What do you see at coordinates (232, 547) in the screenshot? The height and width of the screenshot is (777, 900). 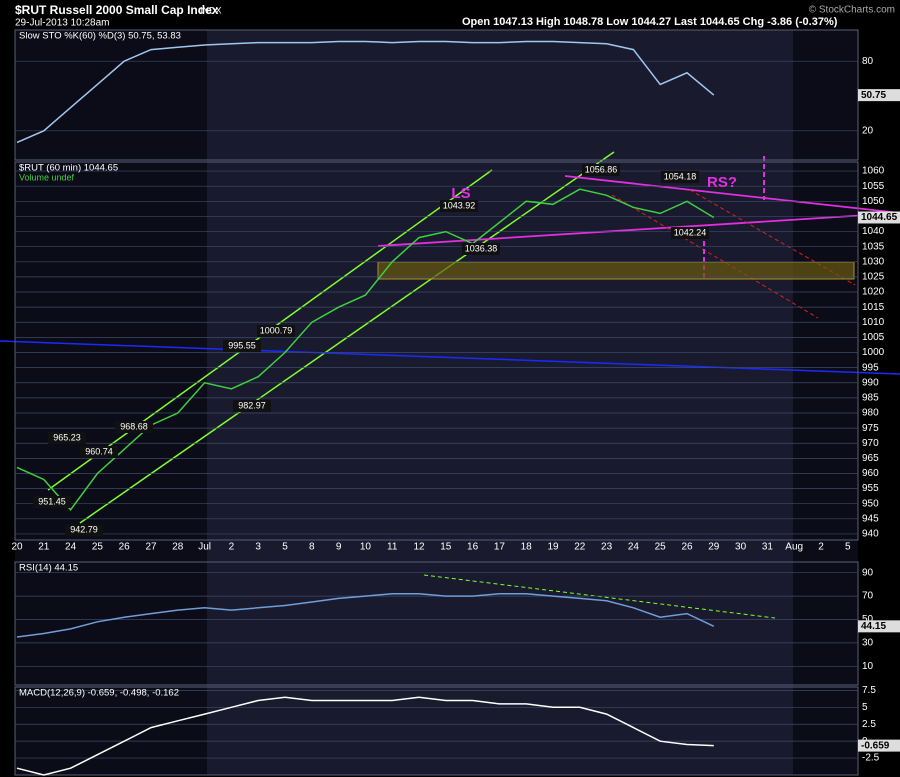 I see `x-tick-label: 2` at bounding box center [232, 547].